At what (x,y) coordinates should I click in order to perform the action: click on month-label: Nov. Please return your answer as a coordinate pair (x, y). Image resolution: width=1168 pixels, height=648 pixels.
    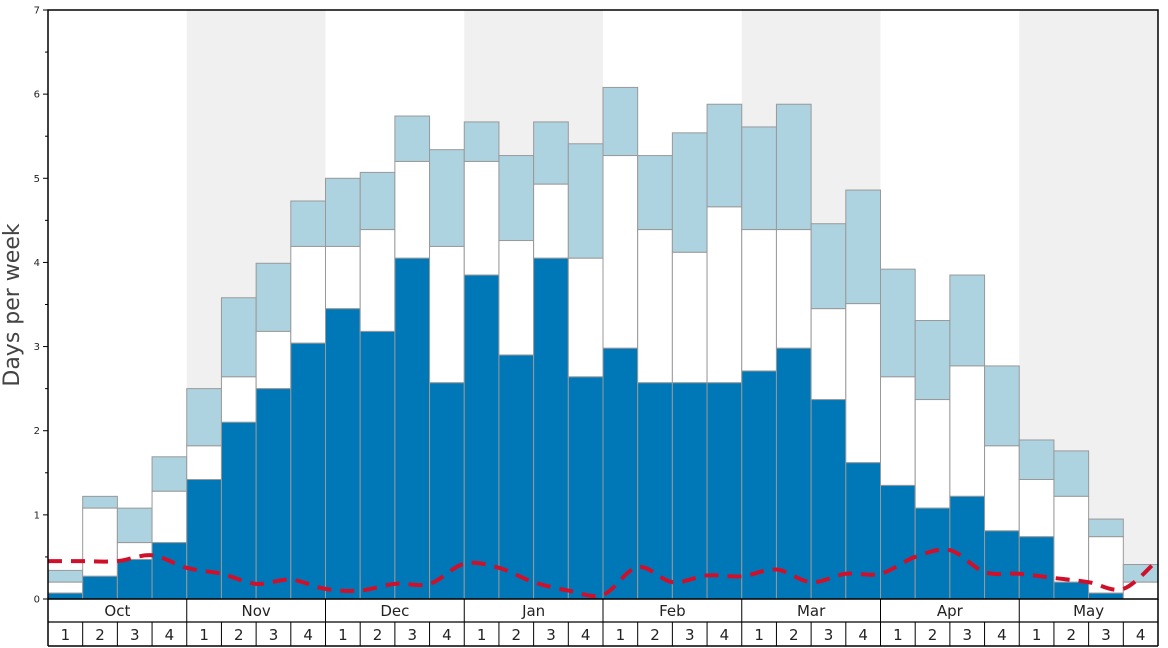
    Looking at the image, I should click on (255, 611).